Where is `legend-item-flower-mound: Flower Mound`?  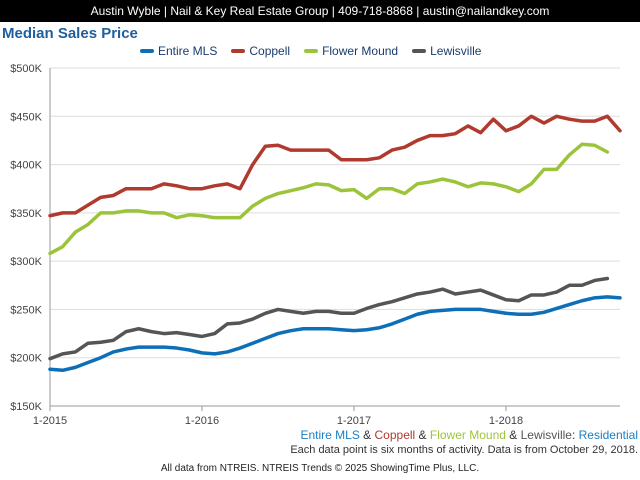
legend-item-flower-mound: Flower Mound is located at coordinates (351, 51).